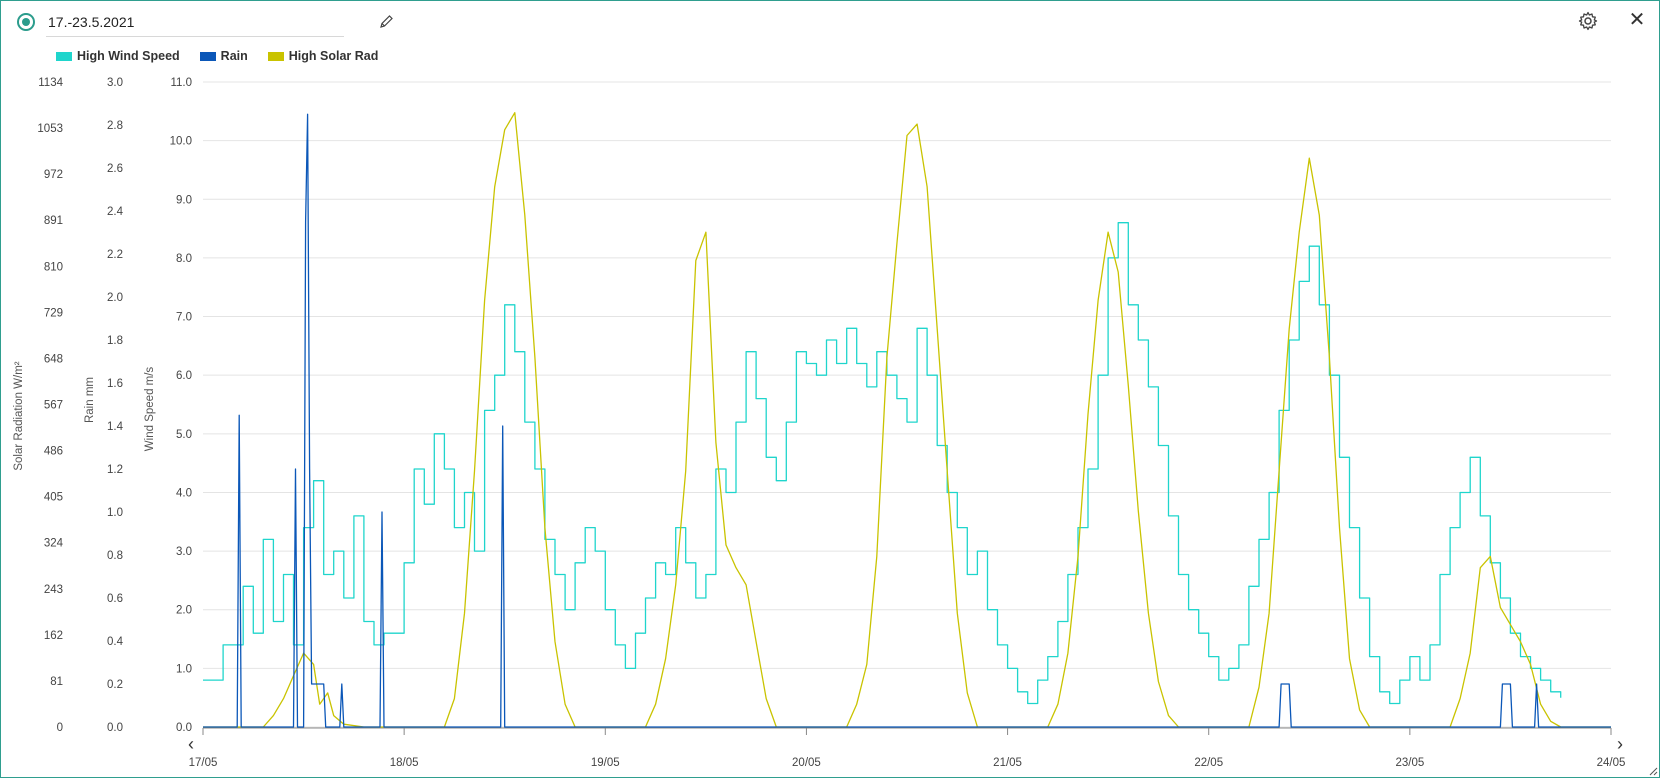  Describe the element at coordinates (831, 22) in the screenshot. I see `chart-header: 17.-23.5.2021 ✕` at that location.